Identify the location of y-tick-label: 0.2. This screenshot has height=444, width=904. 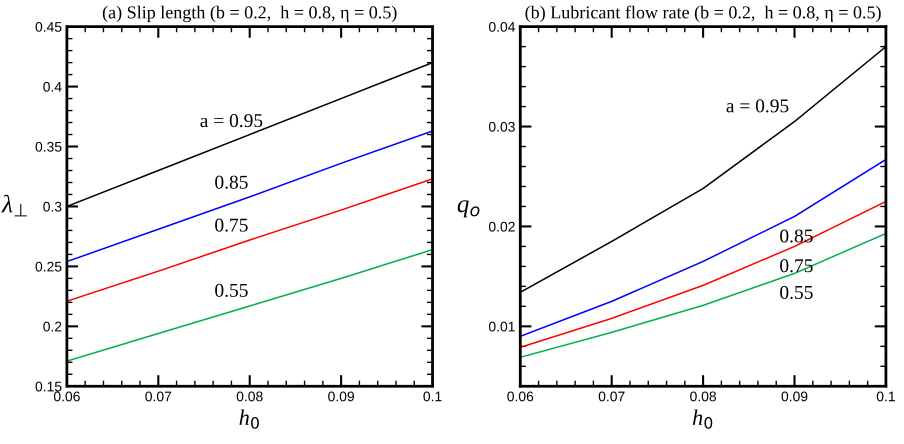
(52, 327).